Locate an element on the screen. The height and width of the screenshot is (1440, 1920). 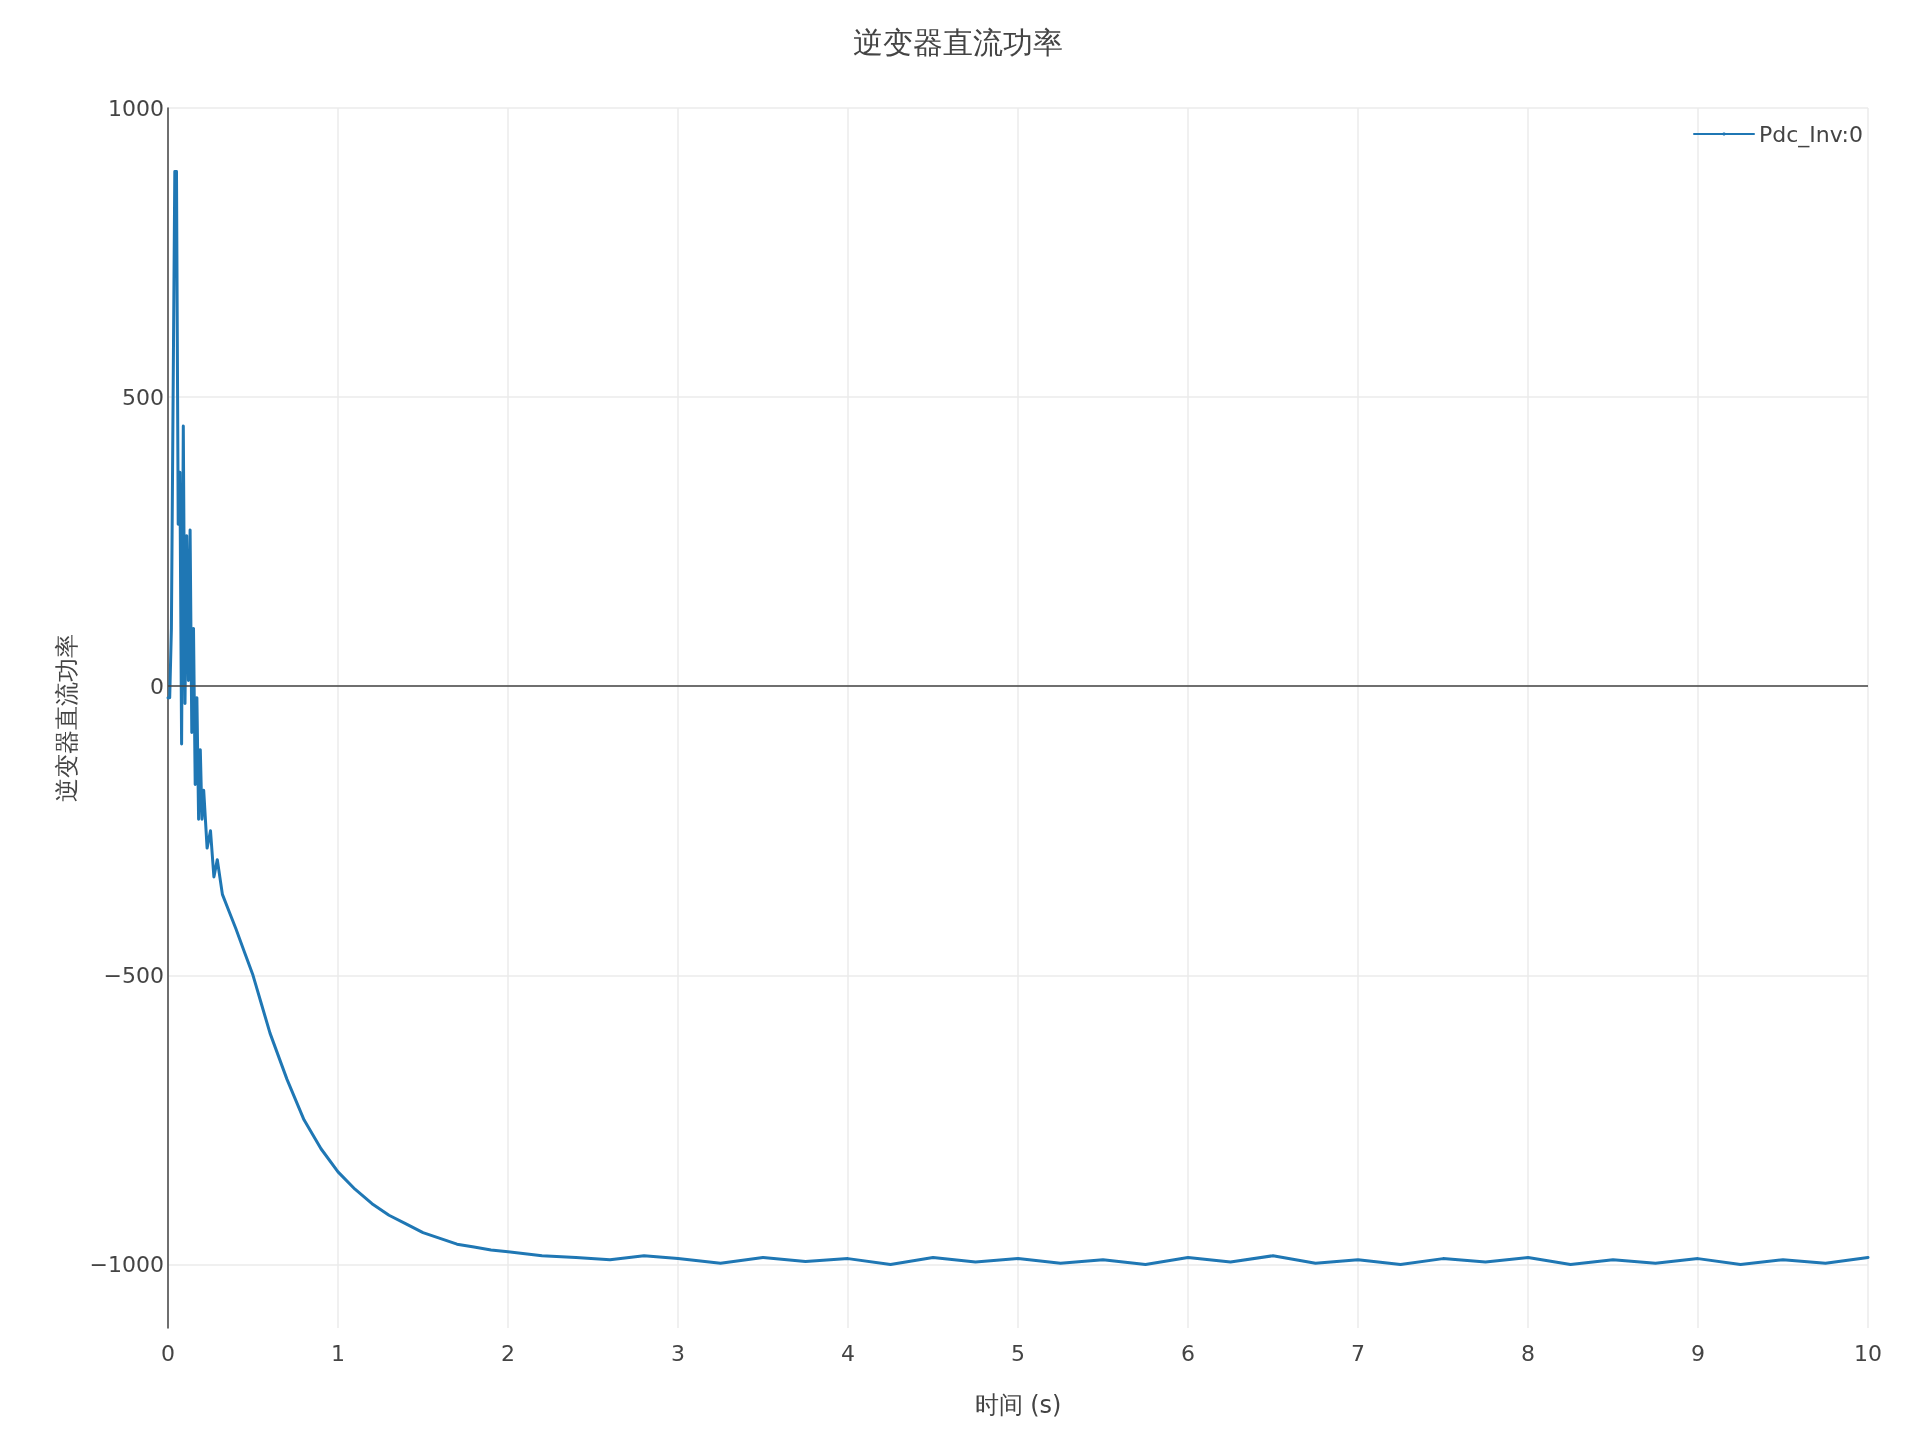
y-tick-label: 0 is located at coordinates (157, 686).